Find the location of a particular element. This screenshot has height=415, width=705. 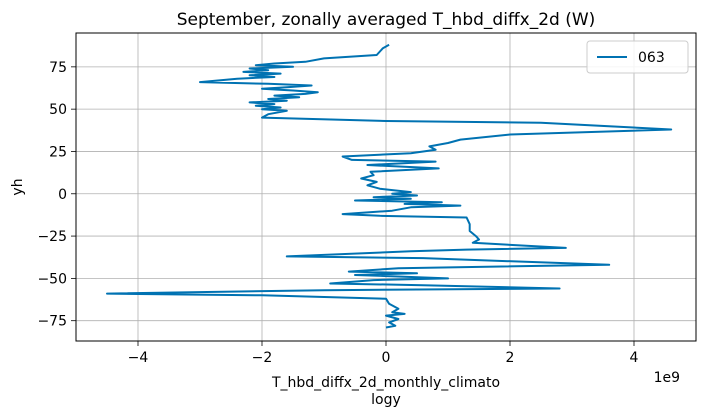

legend: 063 is located at coordinates (637, 57).